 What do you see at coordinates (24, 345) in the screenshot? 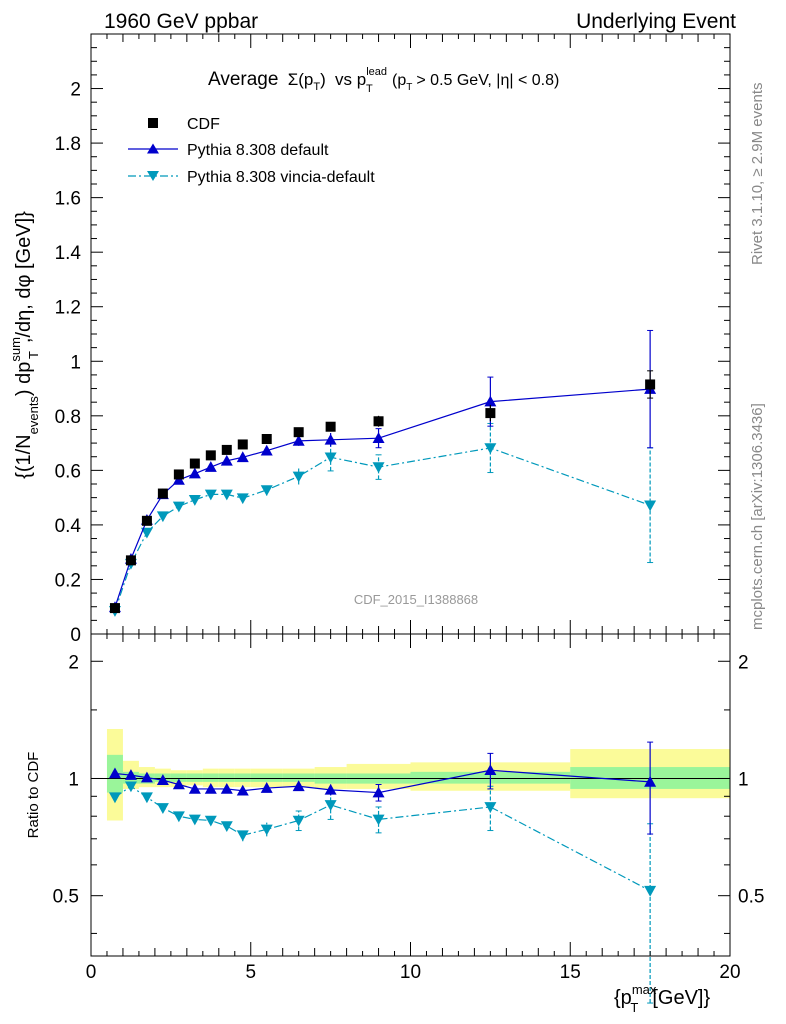
I see `main-y-label: {(1/Nevents) dpsum T ,/dη, dφ [GeV]}` at bounding box center [24, 345].